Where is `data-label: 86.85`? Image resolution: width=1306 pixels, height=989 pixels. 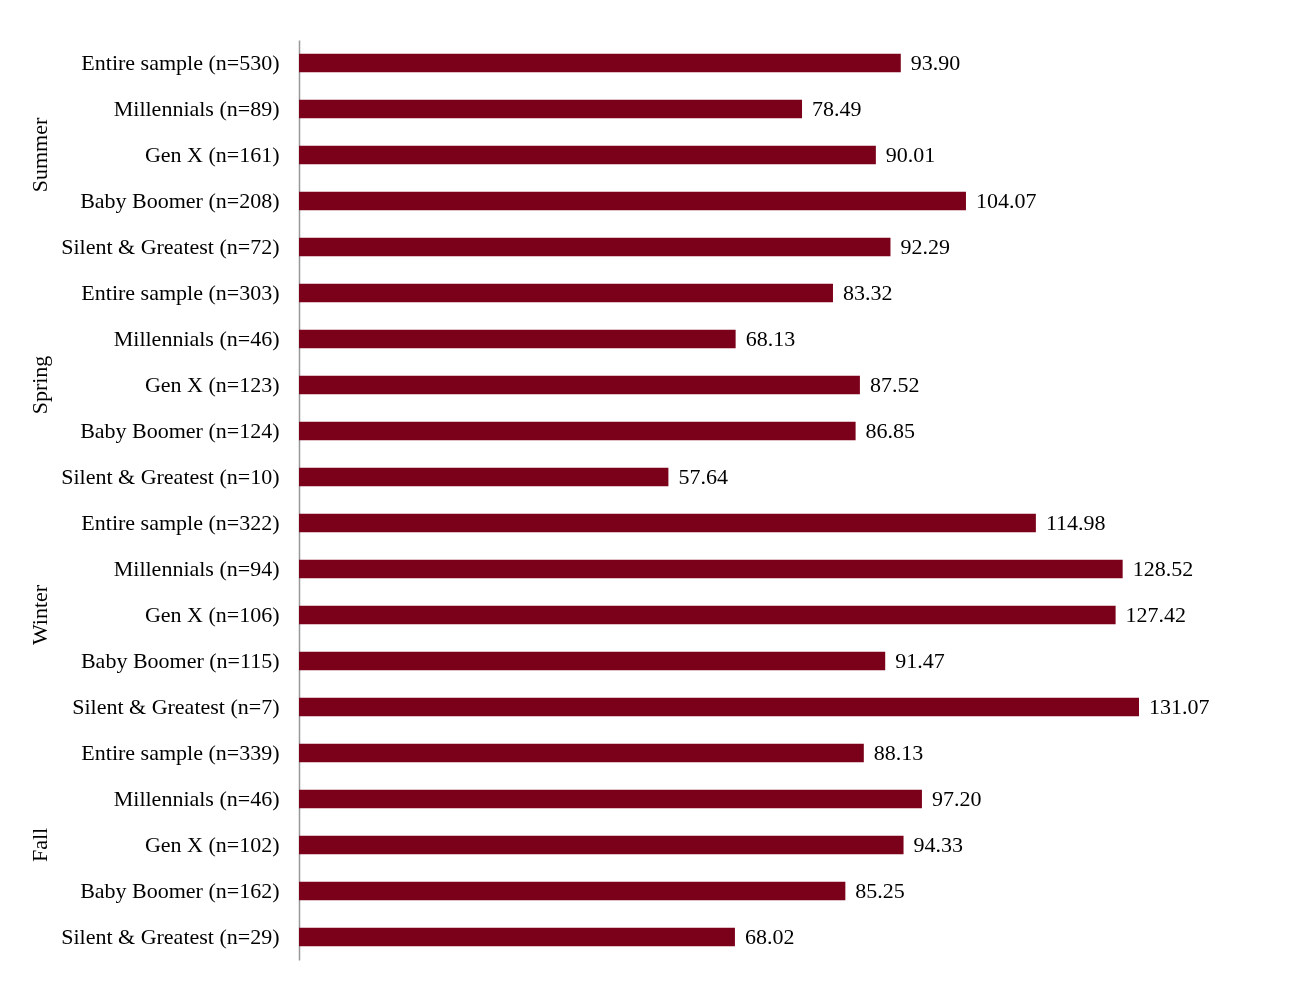 data-label: 86.85 is located at coordinates (890, 430).